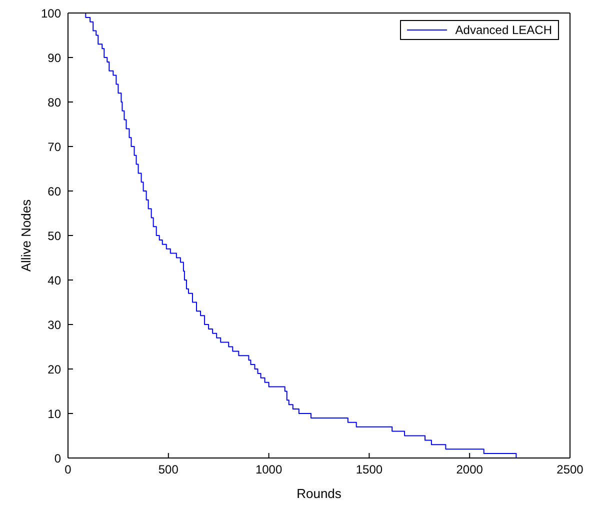 This screenshot has height=508, width=593. I want to click on x-tick-label: 2000, so click(470, 469).